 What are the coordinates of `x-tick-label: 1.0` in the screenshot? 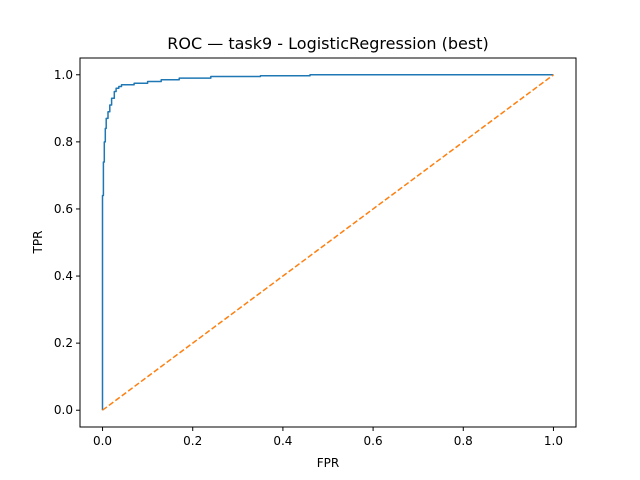 It's located at (553, 441).